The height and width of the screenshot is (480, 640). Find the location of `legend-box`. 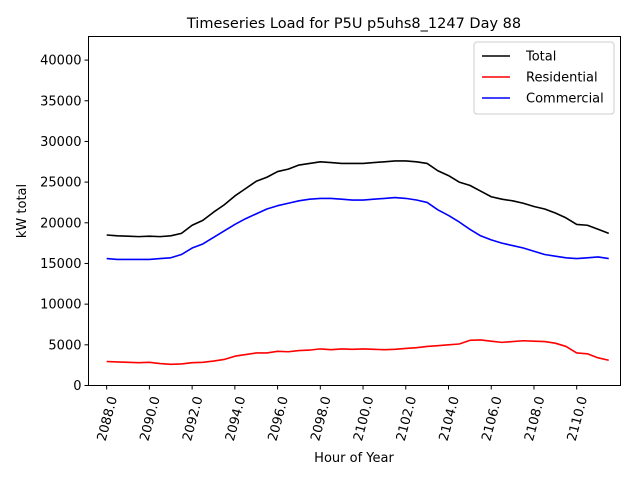

legend-box is located at coordinates (544, 78).